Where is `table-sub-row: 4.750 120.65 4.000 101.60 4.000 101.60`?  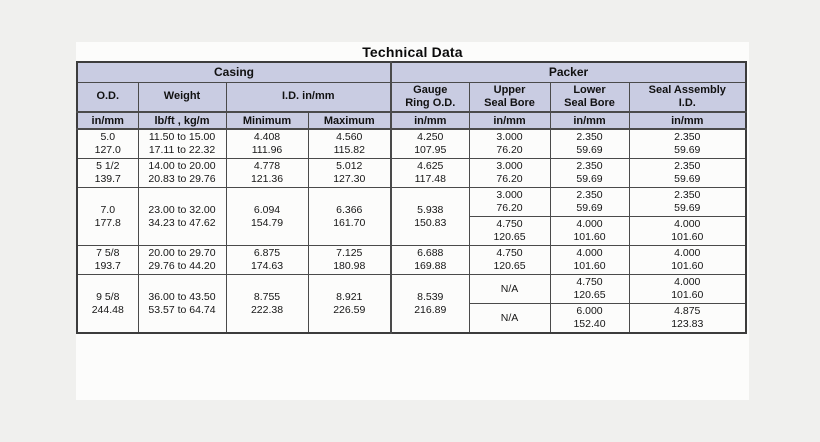 table-sub-row: 4.750 120.65 4.000 101.60 4.000 101.60 is located at coordinates (412, 231).